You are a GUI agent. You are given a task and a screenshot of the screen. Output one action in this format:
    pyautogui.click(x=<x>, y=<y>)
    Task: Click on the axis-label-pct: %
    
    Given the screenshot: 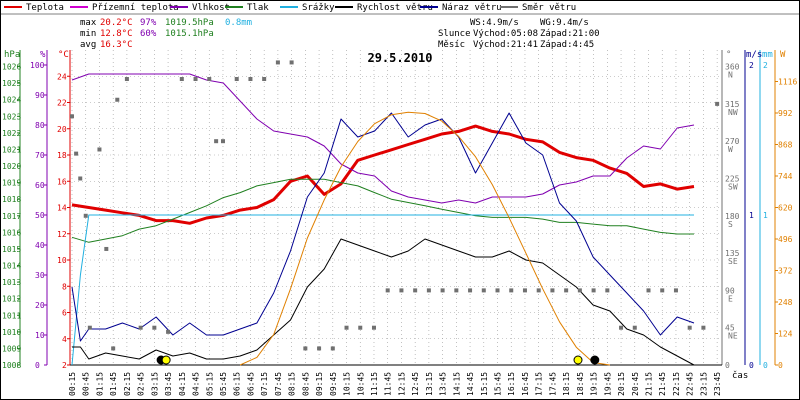 What is the action you would take?
    pyautogui.click(x=43, y=55)
    